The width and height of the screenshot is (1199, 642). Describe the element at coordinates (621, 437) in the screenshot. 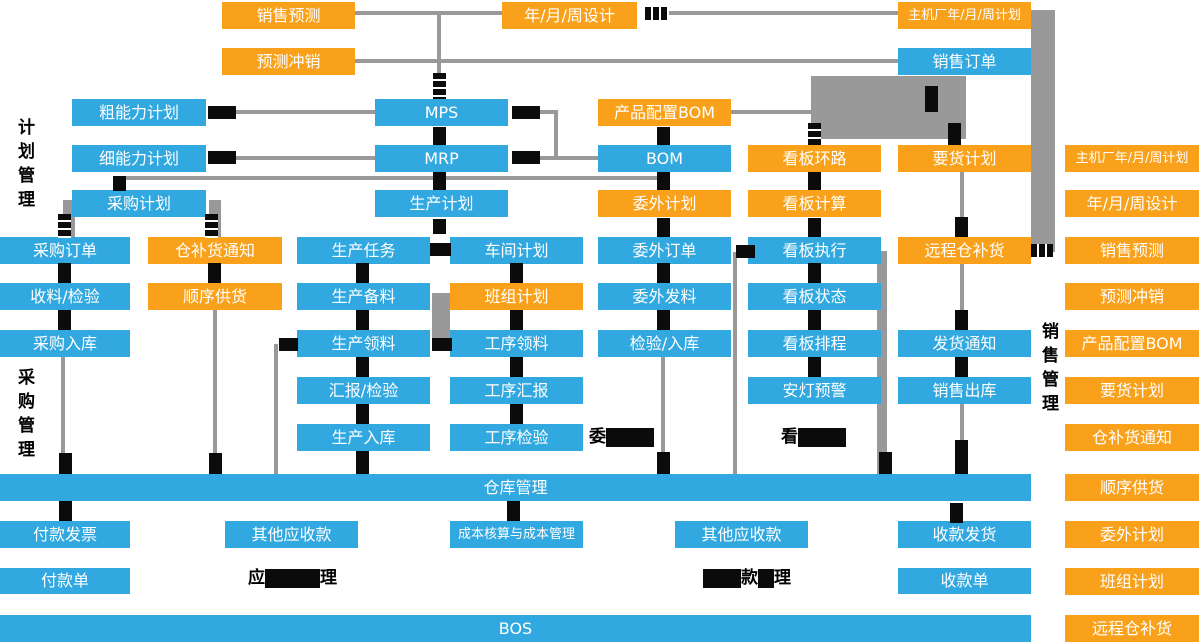

I see `outsource-mgmt-label: 委` at that location.